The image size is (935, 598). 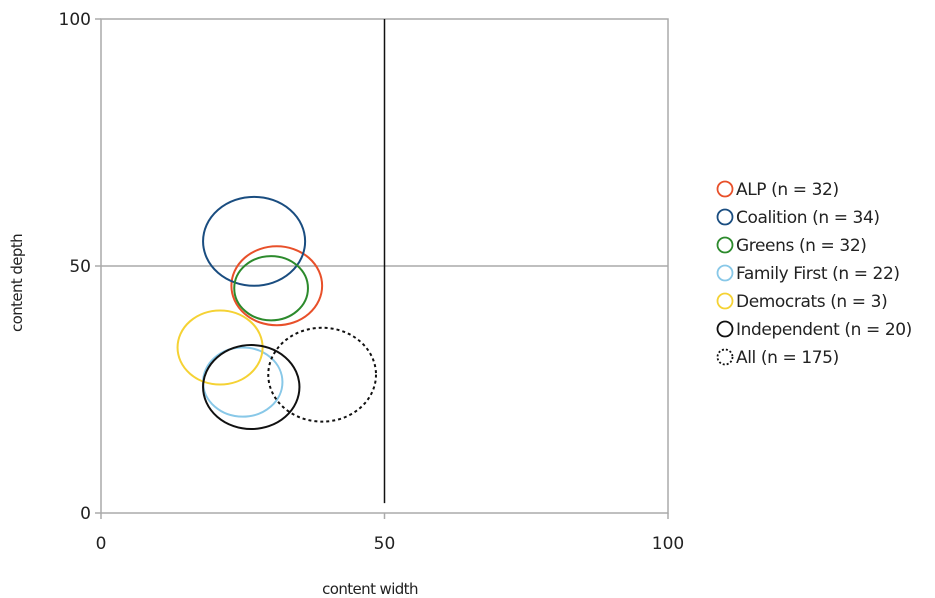 I want to click on bubble-independent, so click(x=251, y=387).